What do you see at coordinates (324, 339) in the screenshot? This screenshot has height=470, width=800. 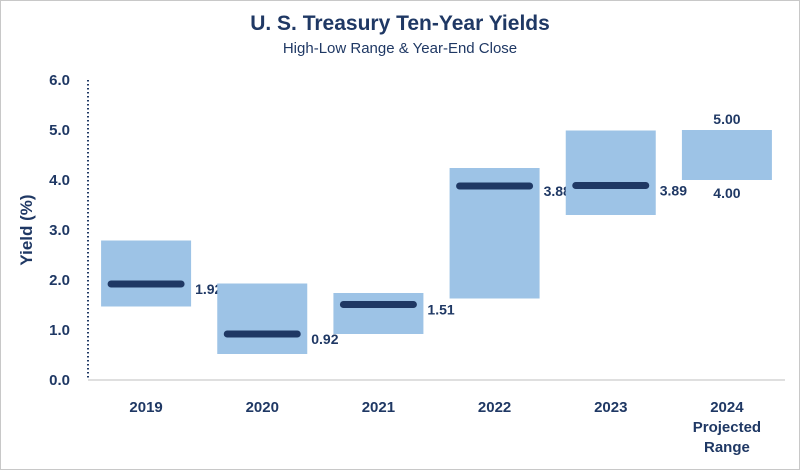 I see `close-data-label: 0.92` at bounding box center [324, 339].